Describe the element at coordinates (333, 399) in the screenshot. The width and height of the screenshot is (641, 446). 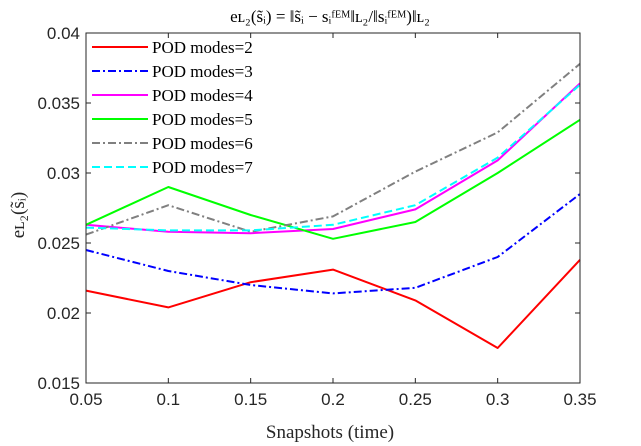
I see `x-tick-label: 0.2` at that location.